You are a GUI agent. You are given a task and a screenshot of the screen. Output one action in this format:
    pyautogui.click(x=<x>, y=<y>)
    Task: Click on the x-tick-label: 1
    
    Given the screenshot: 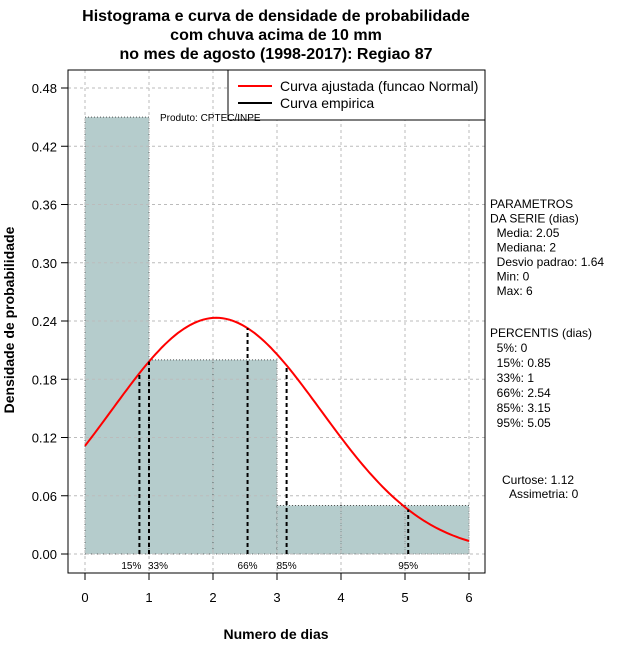 What is the action you would take?
    pyautogui.click(x=148, y=597)
    